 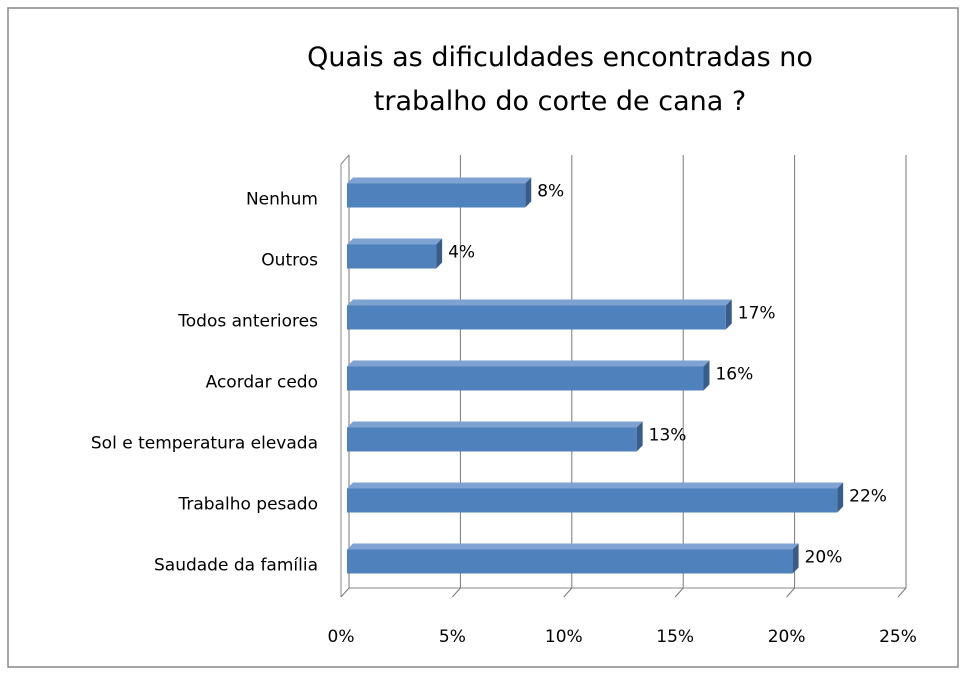 What do you see at coordinates (824, 558) in the screenshot?
I see `data-label: 20%` at bounding box center [824, 558].